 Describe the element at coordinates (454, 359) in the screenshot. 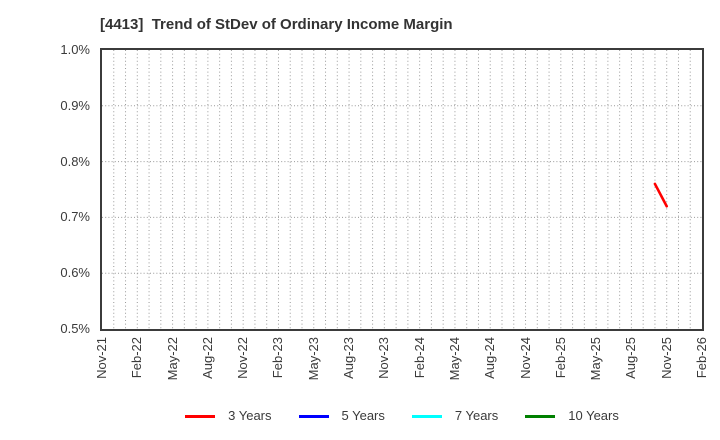

I see `x-tick-label: May-24` at that location.